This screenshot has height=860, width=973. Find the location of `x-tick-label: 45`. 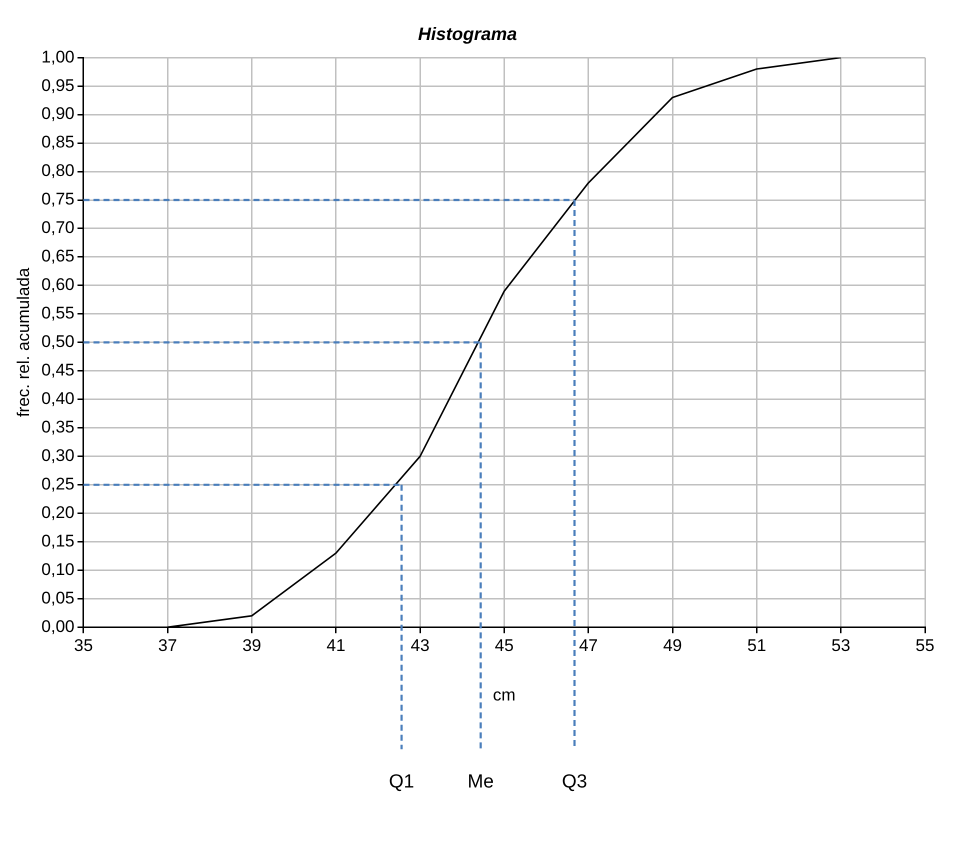

x-tick-label: 45 is located at coordinates (504, 646).